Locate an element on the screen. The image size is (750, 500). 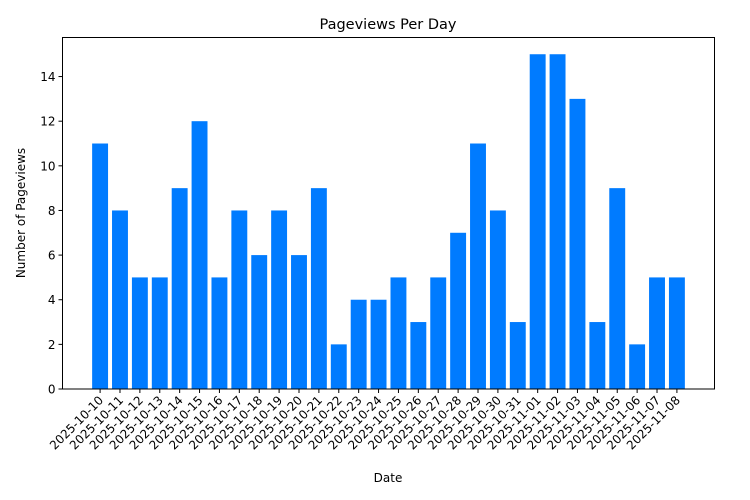
y-axis-ticks: 0 2 4 6 8 10 12 14 is located at coordinates (51, 233).